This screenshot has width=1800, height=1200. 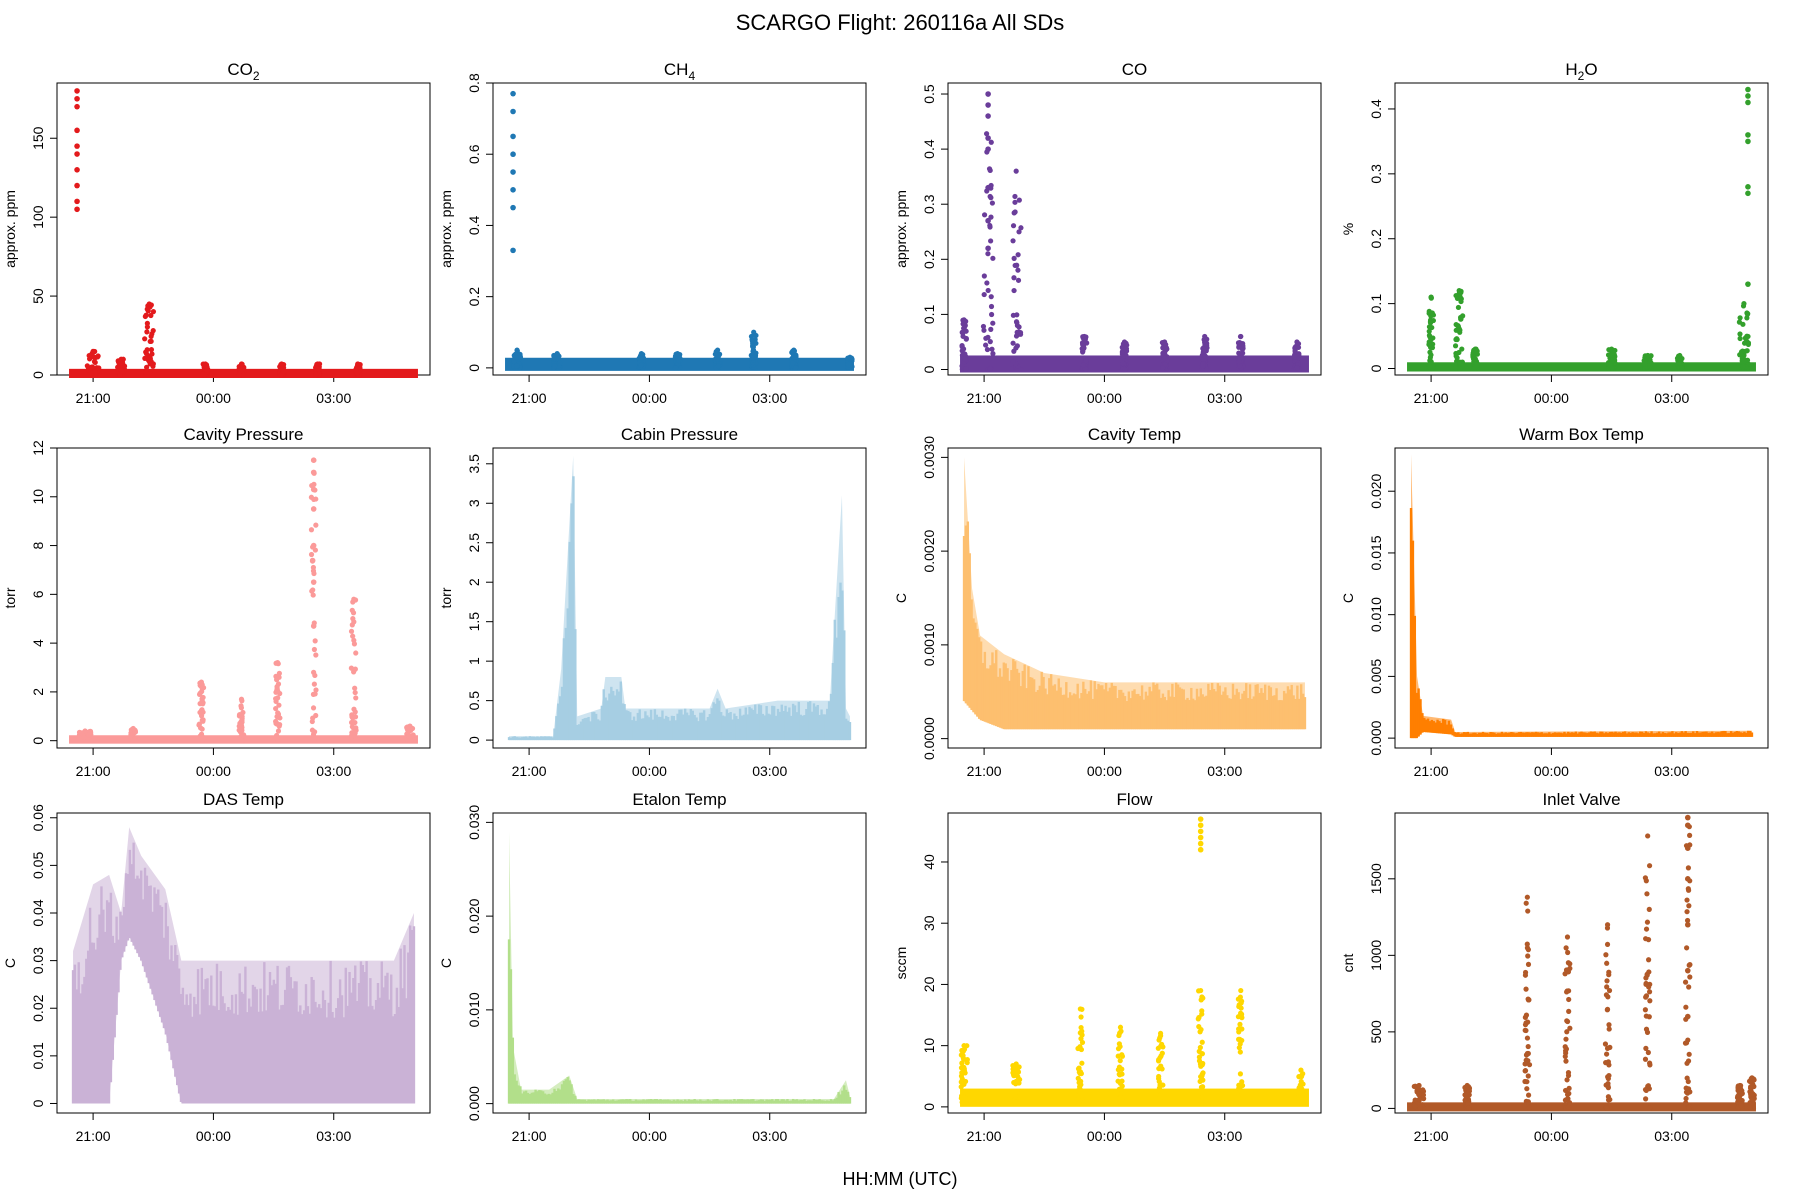 What do you see at coordinates (679, 434) in the screenshot?
I see `panel-title: Cabin Pressure` at bounding box center [679, 434].